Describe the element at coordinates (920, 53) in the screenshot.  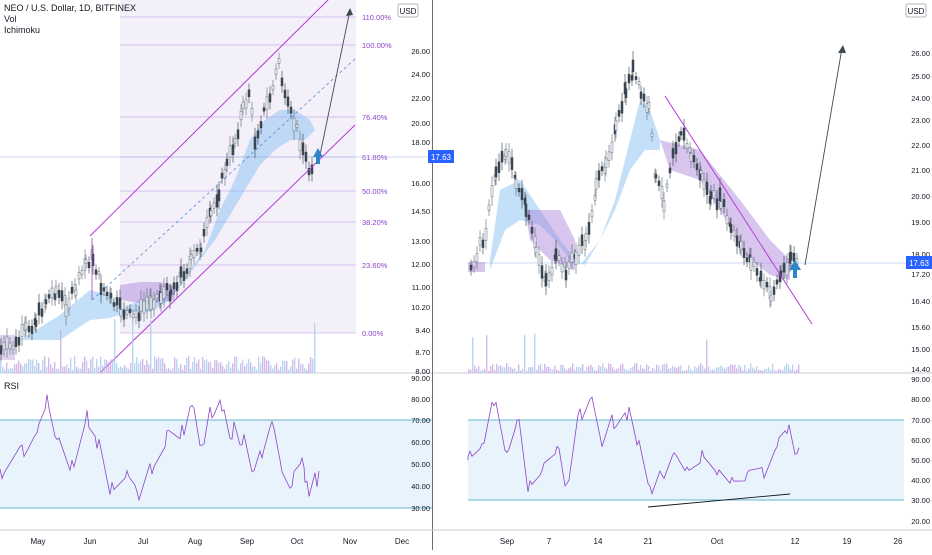
I see `right-price-tick: 26.00` at that location.